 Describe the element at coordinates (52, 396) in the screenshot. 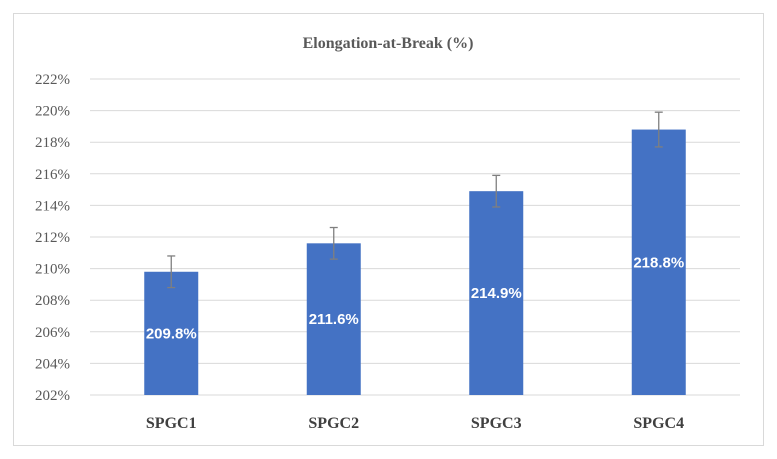

I see `y-tick-label: 202%` at that location.